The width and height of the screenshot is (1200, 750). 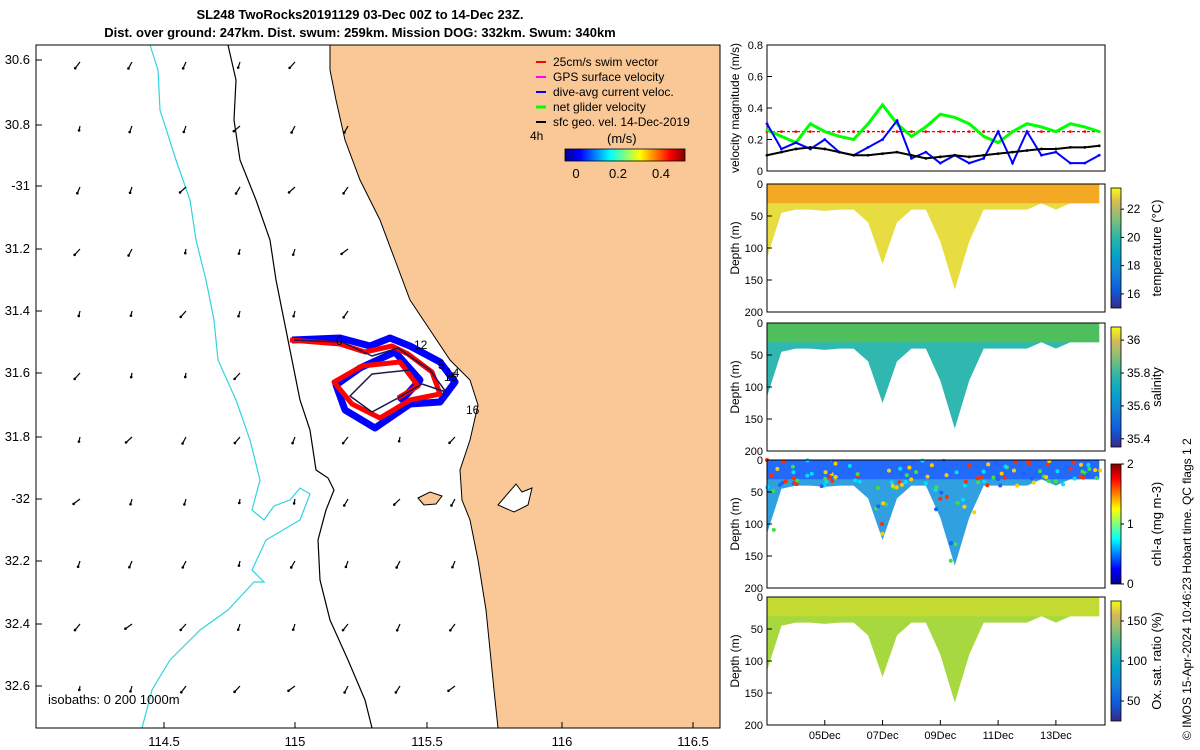 I want to click on time-xtick-label: 09Dec, so click(x=940, y=736).